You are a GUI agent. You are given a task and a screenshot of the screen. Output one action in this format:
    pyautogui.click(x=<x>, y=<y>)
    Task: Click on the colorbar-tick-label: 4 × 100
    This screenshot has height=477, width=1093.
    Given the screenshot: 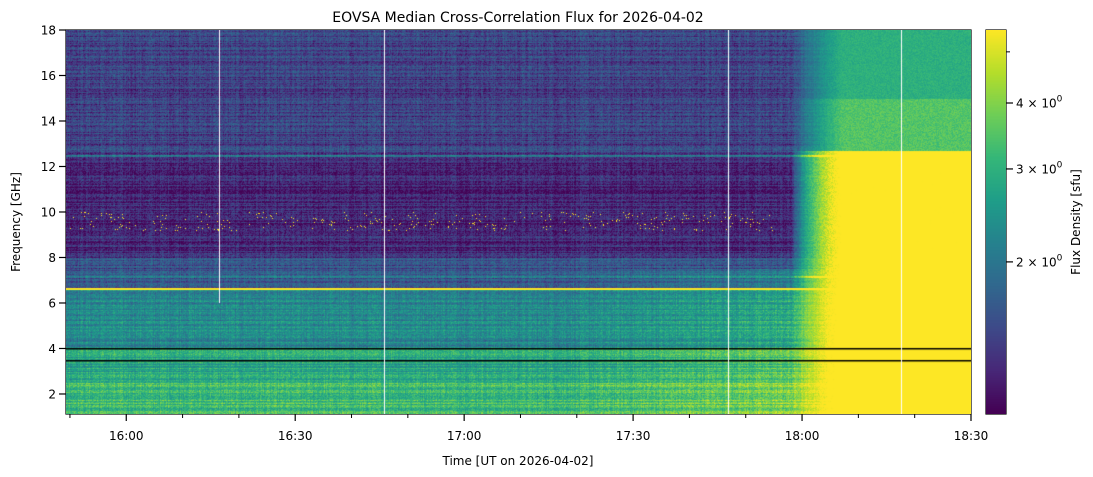 What is the action you would take?
    pyautogui.click(x=1039, y=102)
    